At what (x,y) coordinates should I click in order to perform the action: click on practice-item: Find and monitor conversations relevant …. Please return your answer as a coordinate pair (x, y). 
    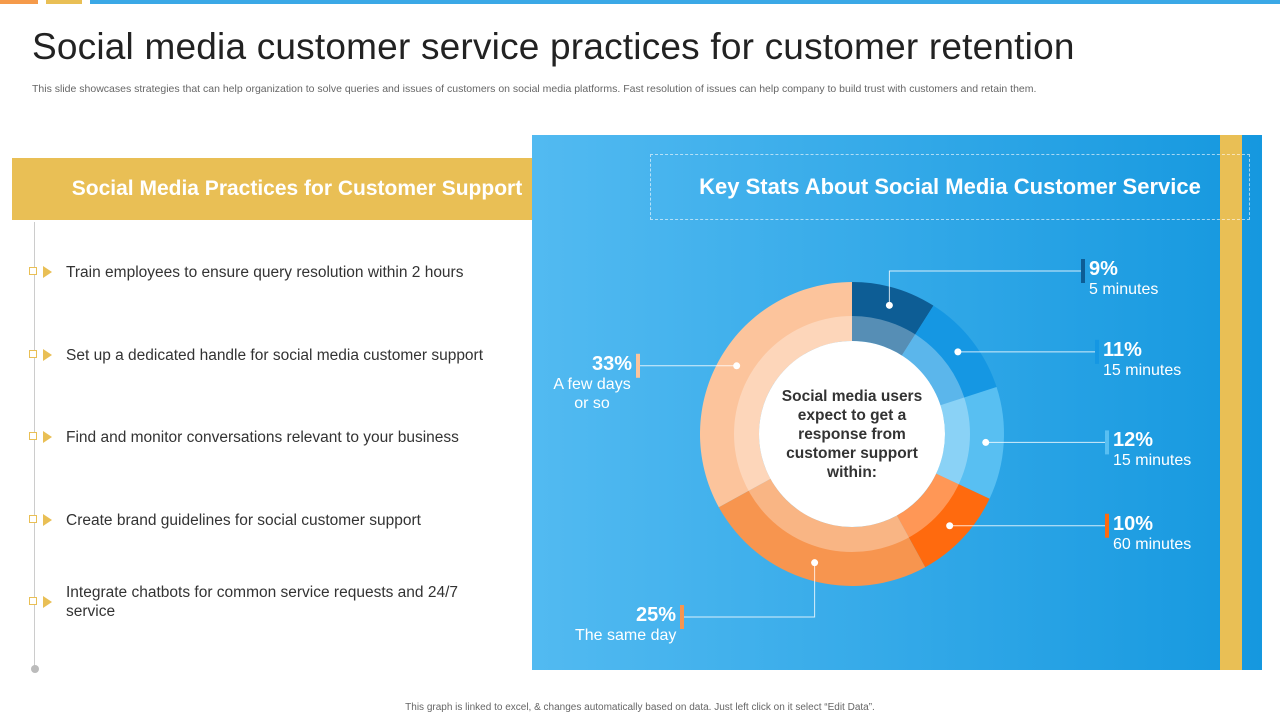
    Looking at the image, I should click on (262, 437).